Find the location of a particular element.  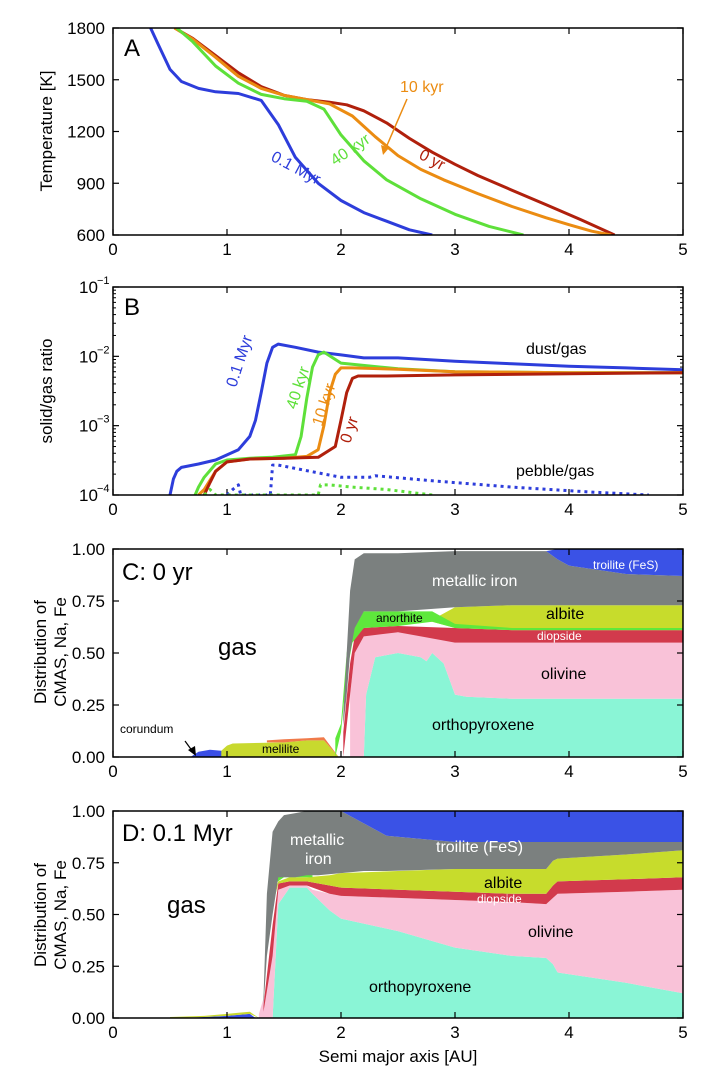

label-c-albite: albite is located at coordinates (565, 614).